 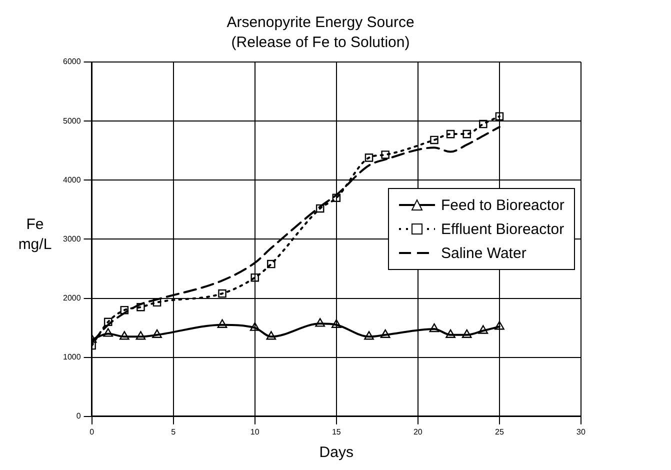 I want to click on y-tick-label: 5000, so click(x=72, y=121).